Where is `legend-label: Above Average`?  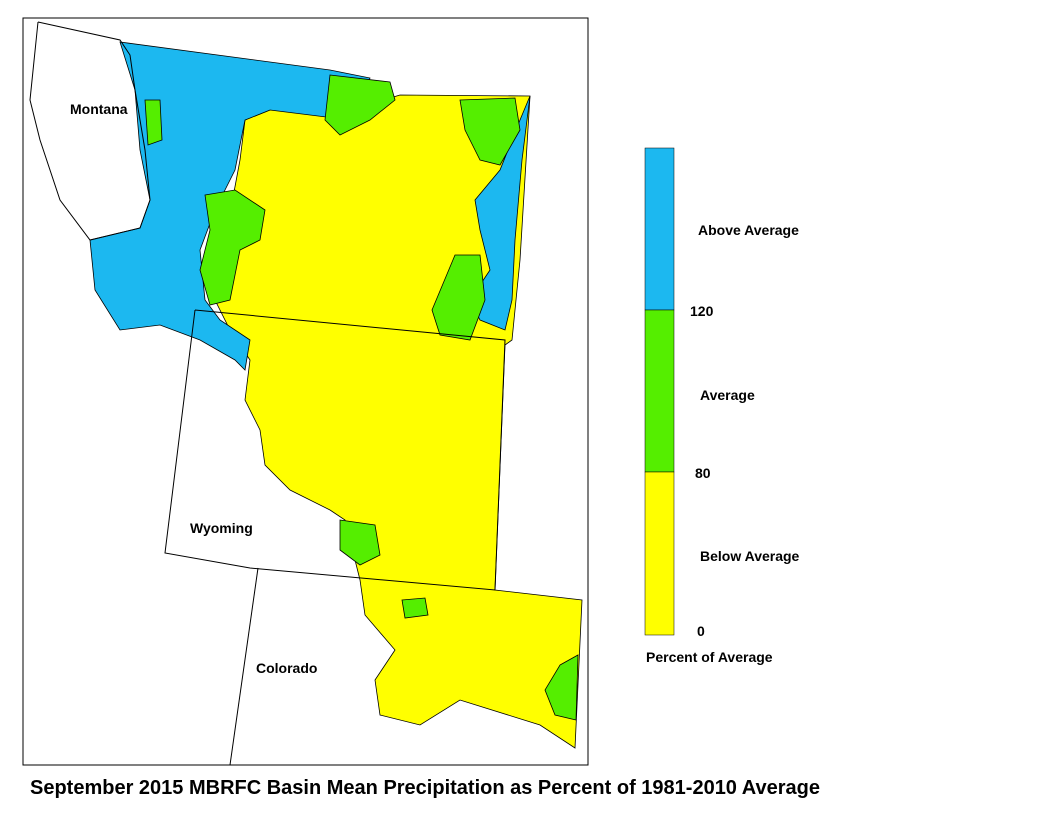 legend-label: Above Average is located at coordinates (748, 230).